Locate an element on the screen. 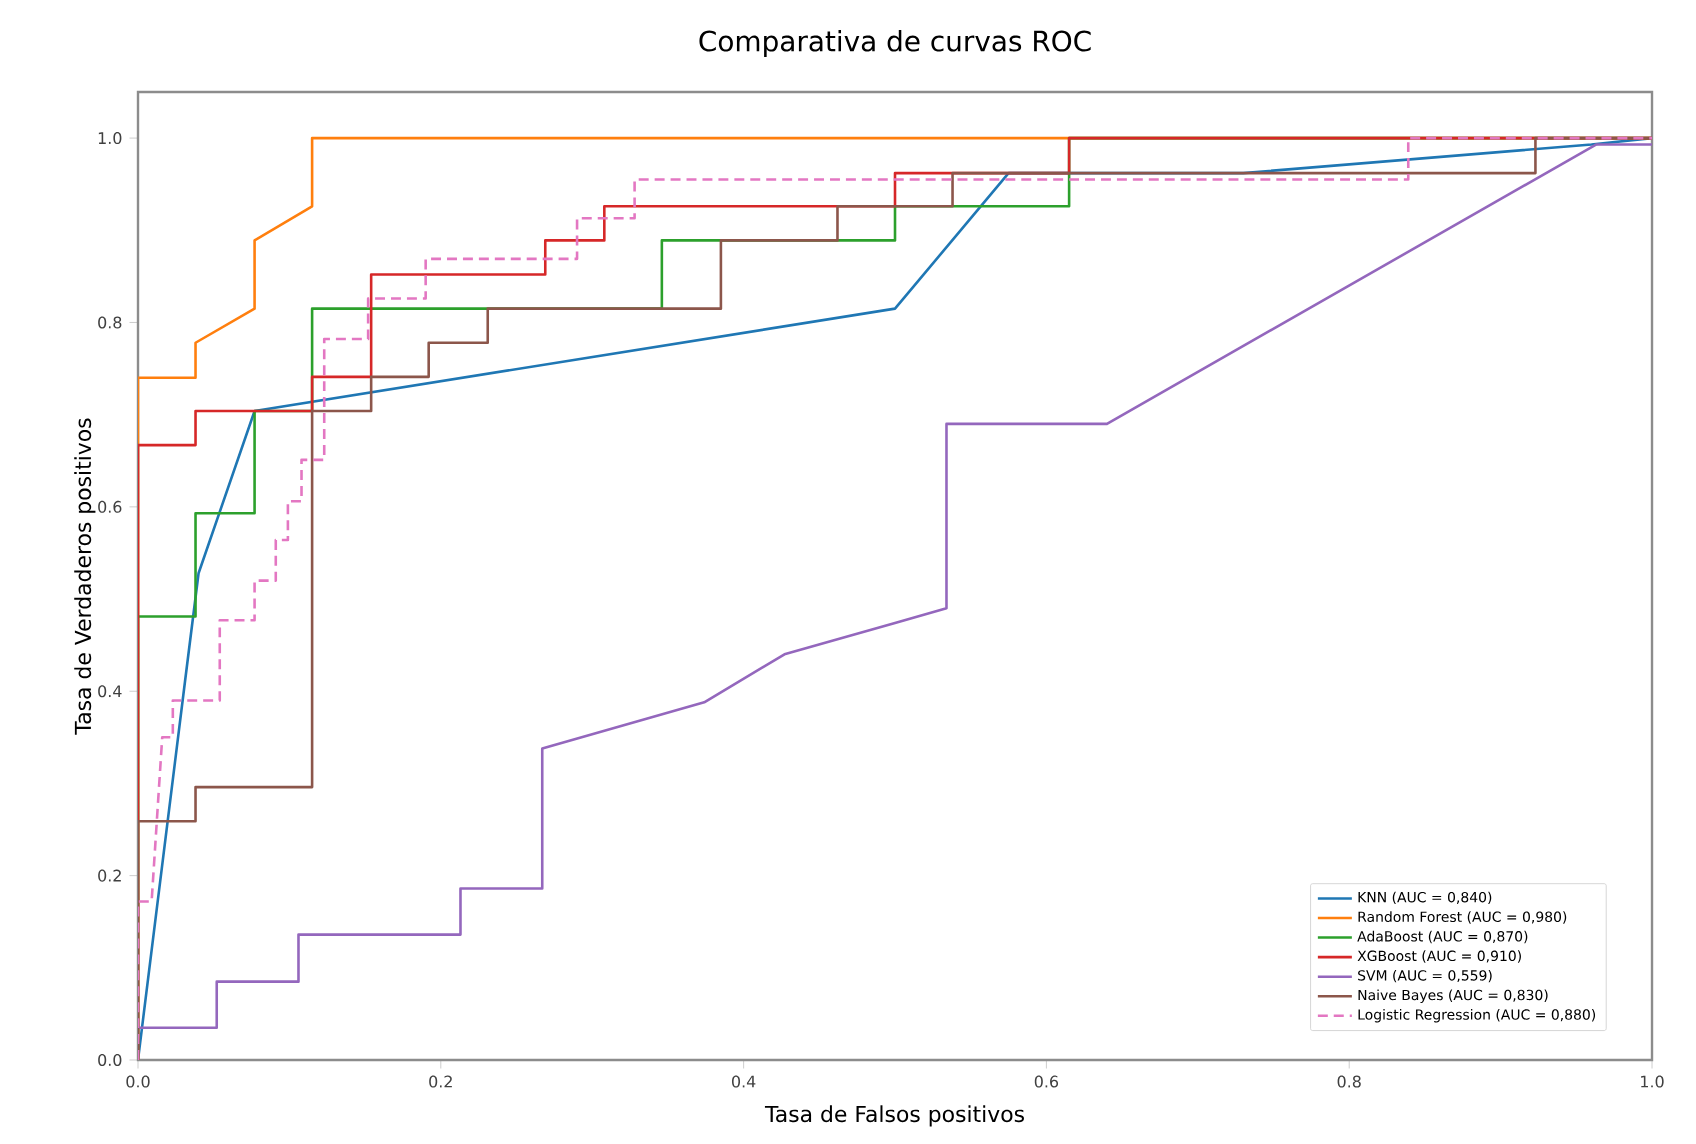 This screenshot has height=1144, width=1696. x-axis-title: Tasa de Falsos positivos is located at coordinates (894, 1116).